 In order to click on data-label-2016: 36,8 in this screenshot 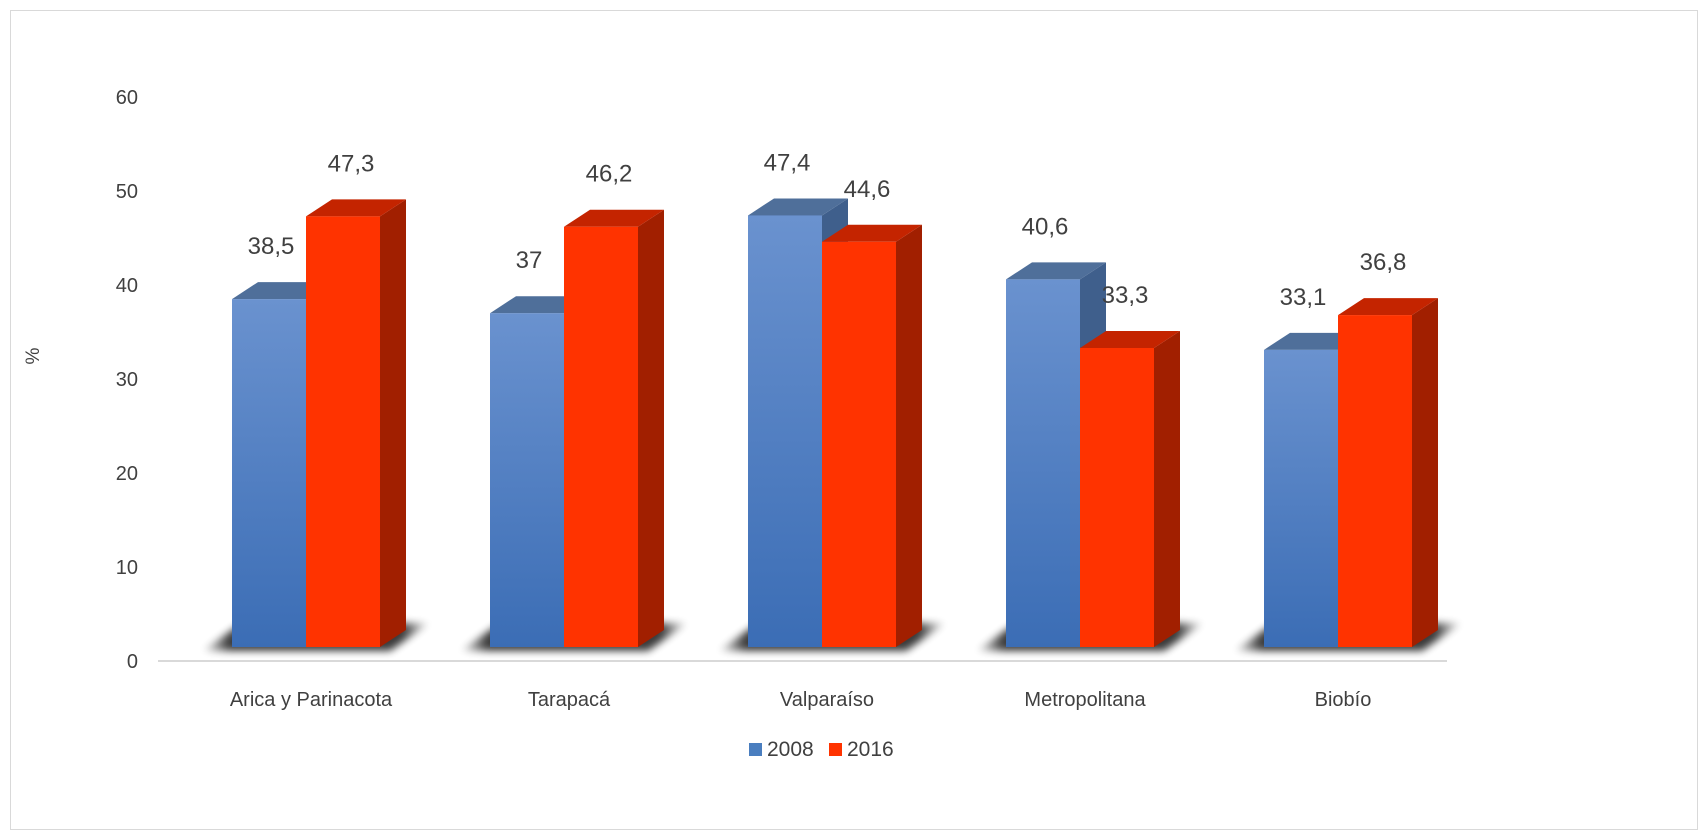, I will do `click(1383, 262)`.